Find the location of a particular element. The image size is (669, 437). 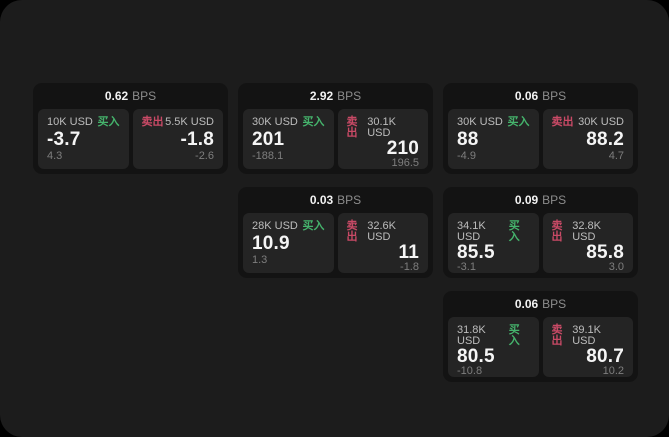

buy-price: 85.5 is located at coordinates (476, 252).